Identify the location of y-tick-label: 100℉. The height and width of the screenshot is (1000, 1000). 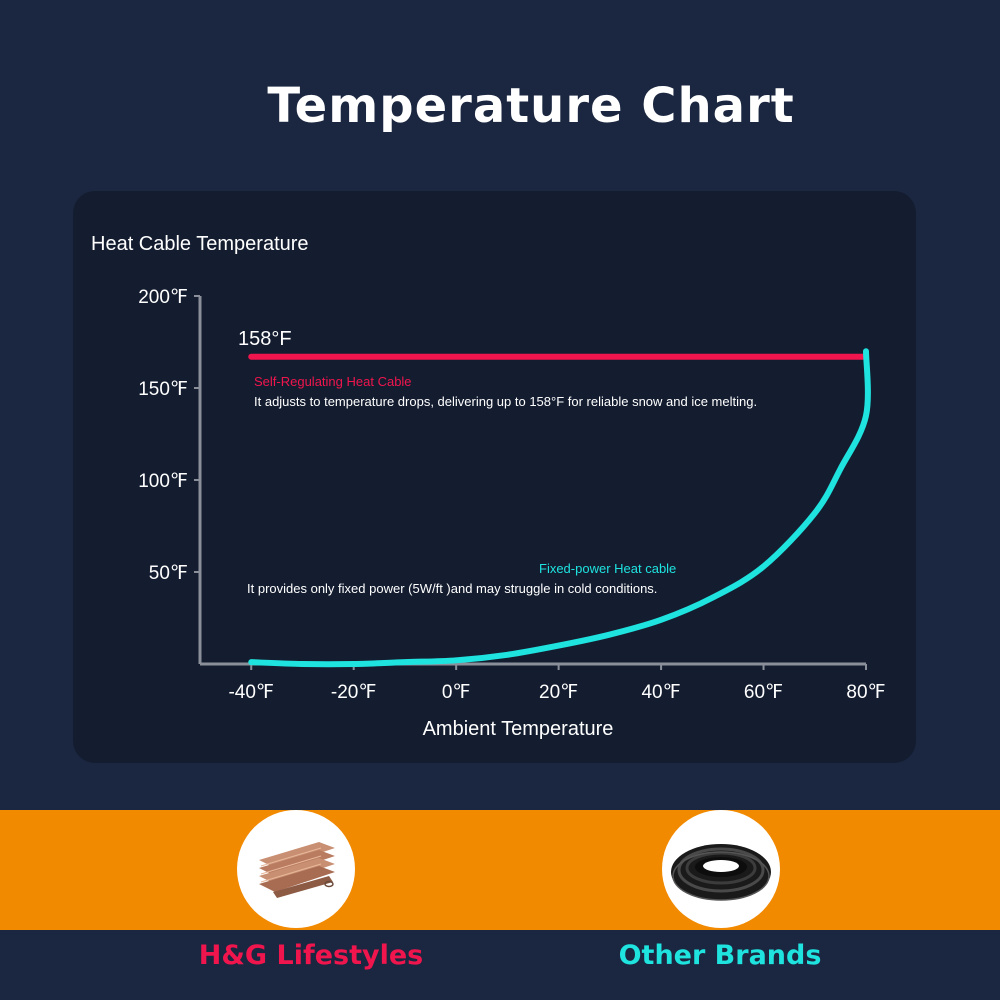
(163, 481).